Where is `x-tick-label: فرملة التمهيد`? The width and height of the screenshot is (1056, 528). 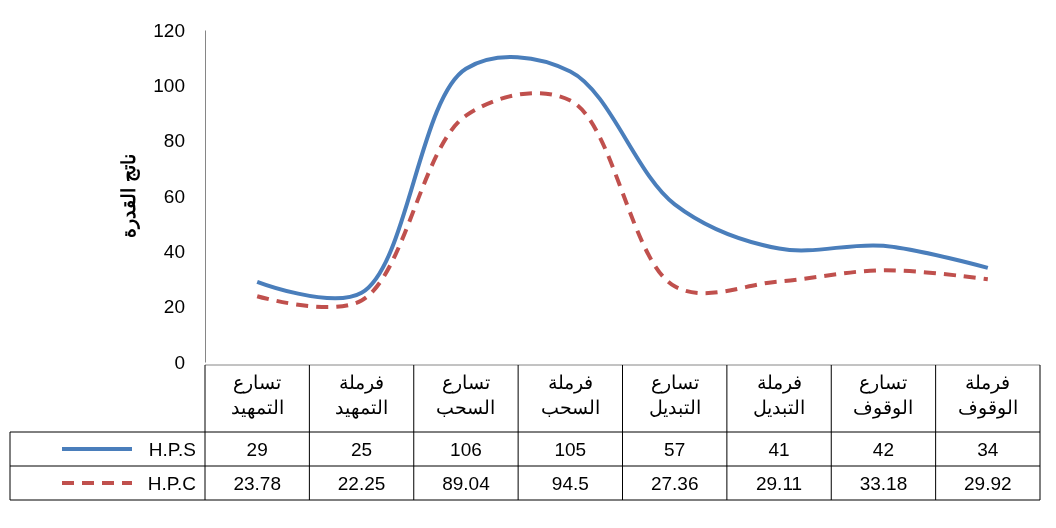 x-tick-label: فرملة التمهيد is located at coordinates (362, 395).